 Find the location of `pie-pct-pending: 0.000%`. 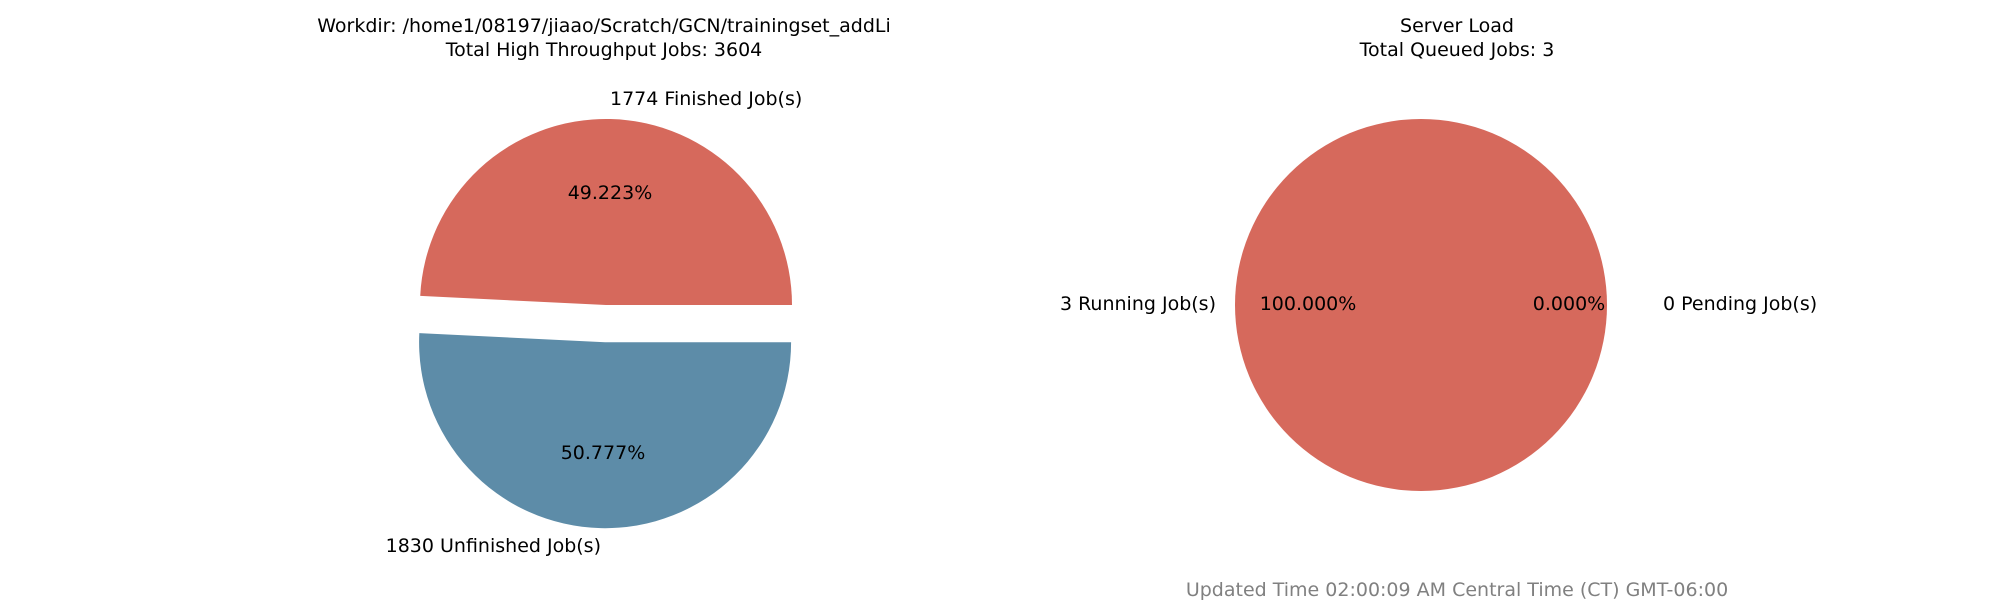

pie-pct-pending: 0.000% is located at coordinates (1569, 304).